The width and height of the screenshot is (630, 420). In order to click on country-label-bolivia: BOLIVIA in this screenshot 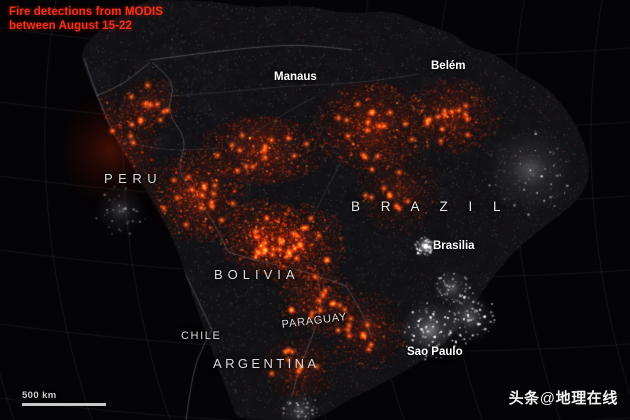, I will do `click(257, 274)`.